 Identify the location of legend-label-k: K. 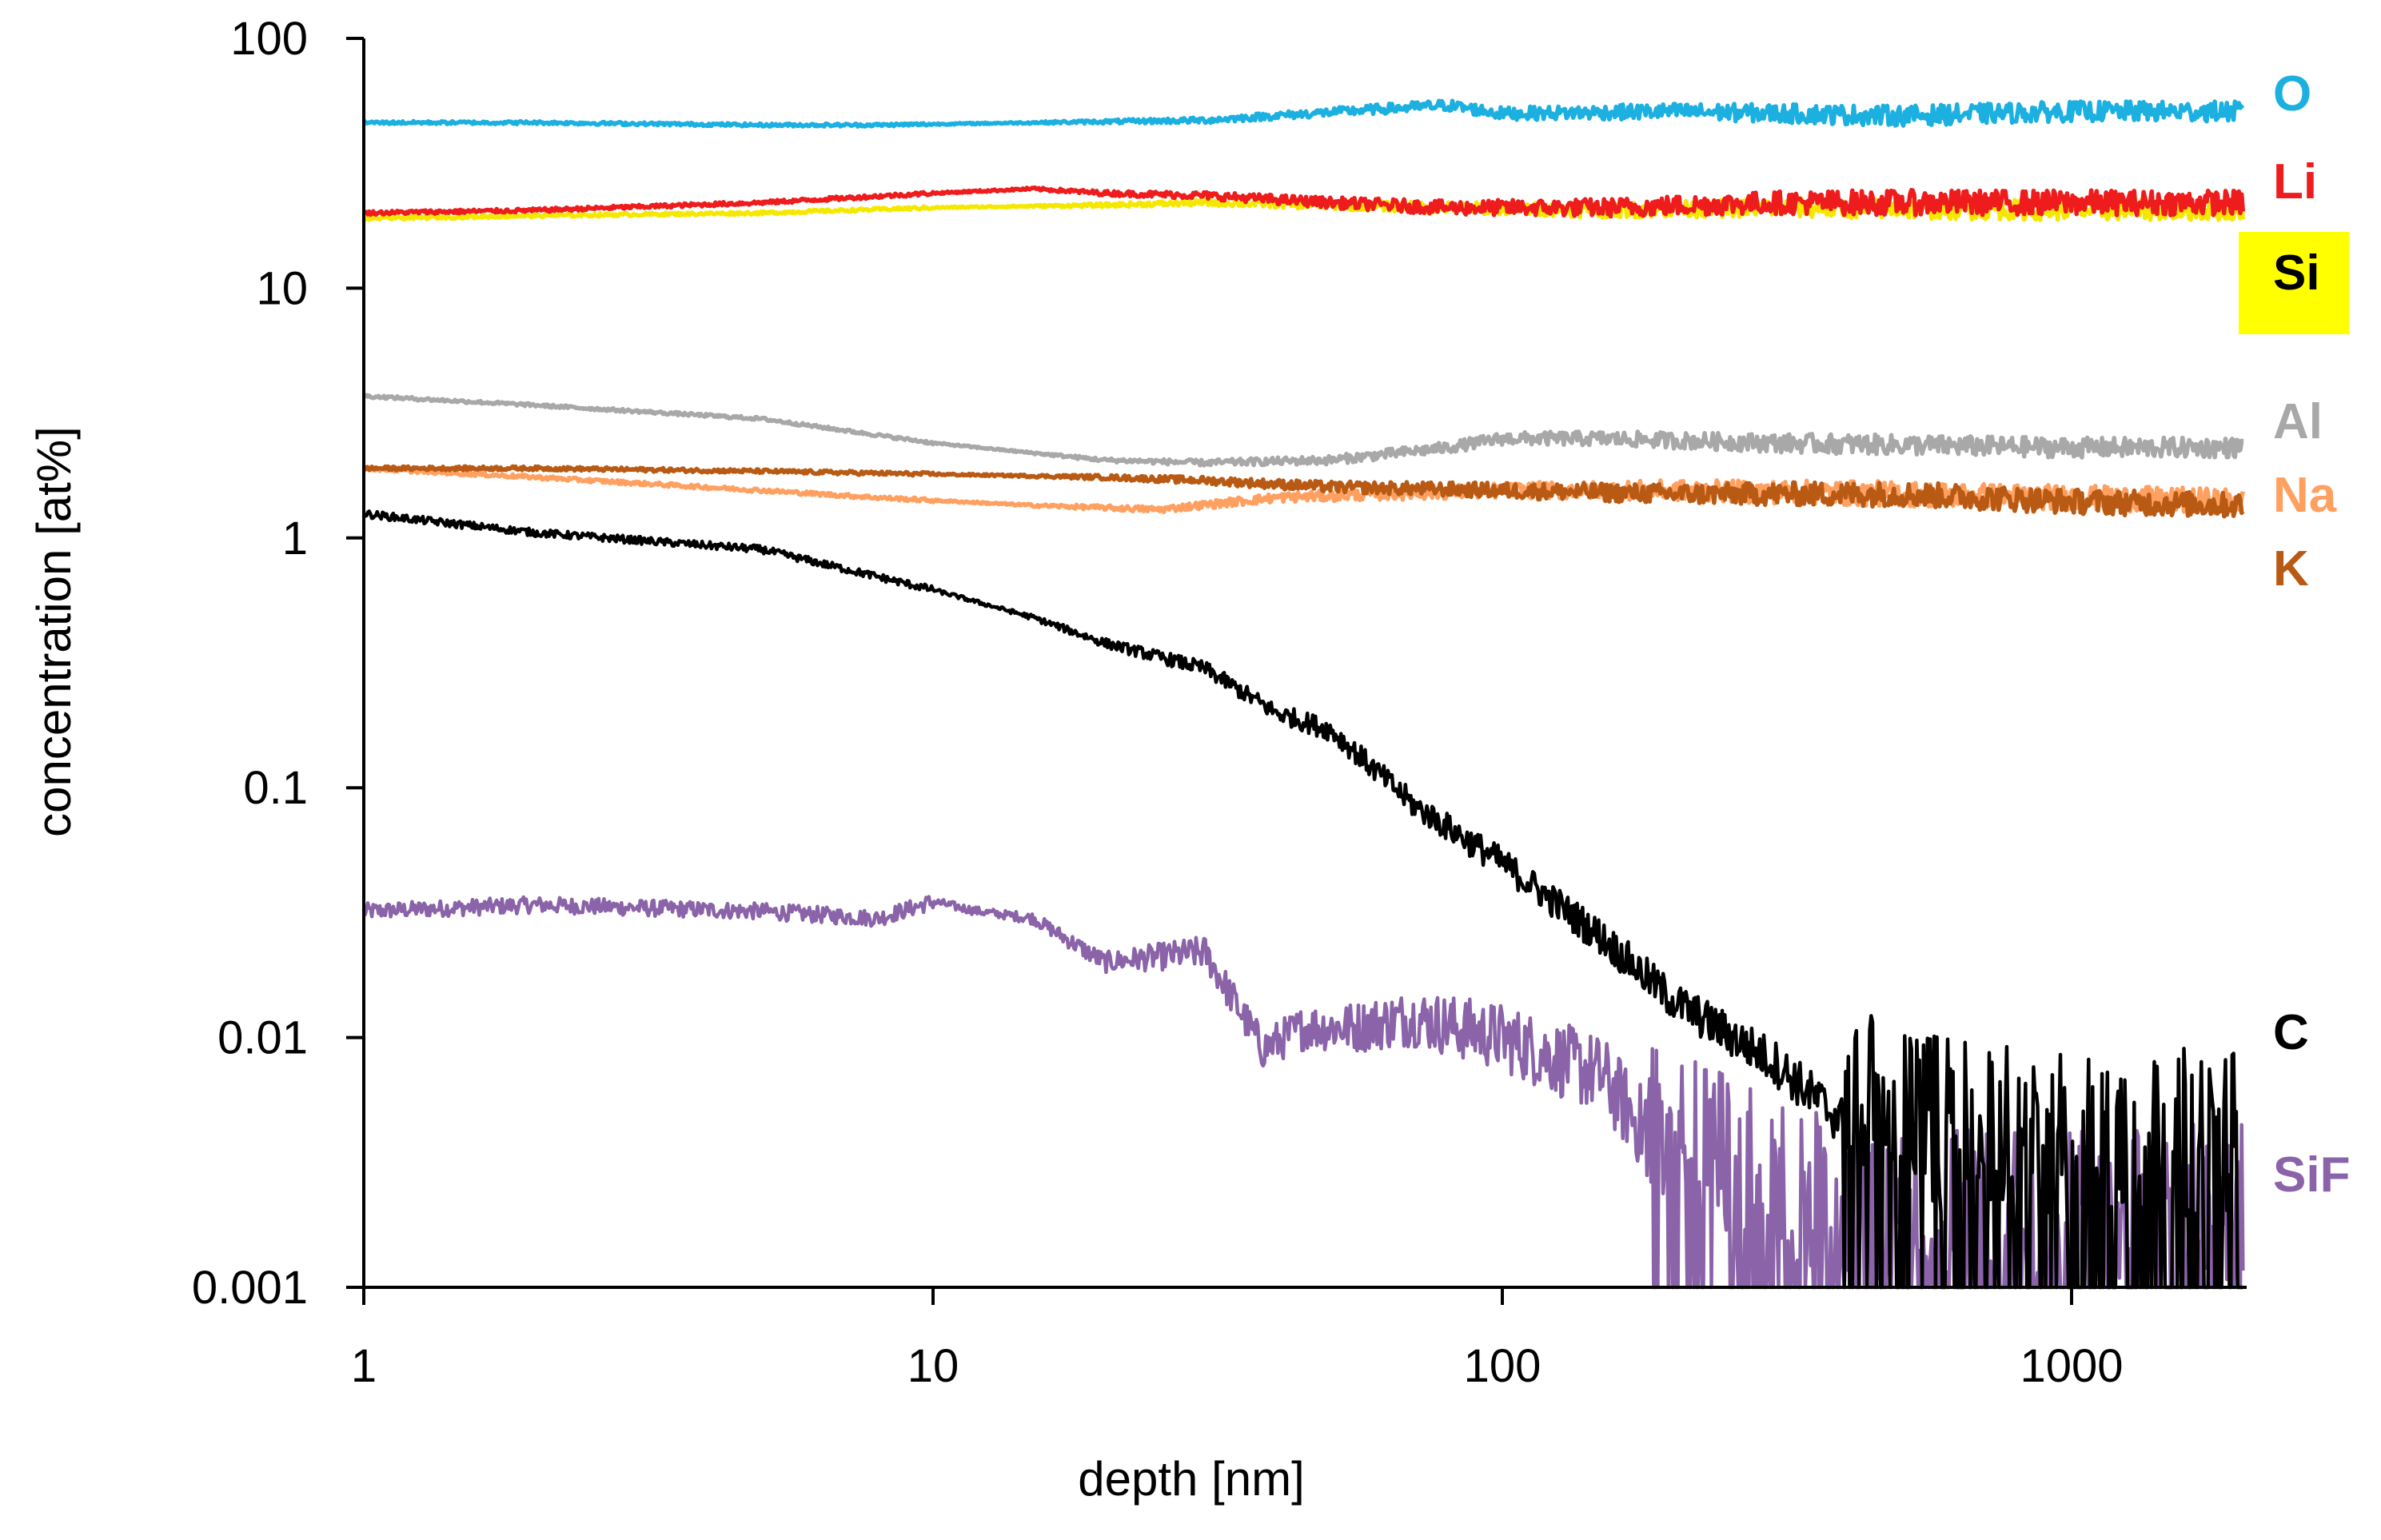
(2291, 568).